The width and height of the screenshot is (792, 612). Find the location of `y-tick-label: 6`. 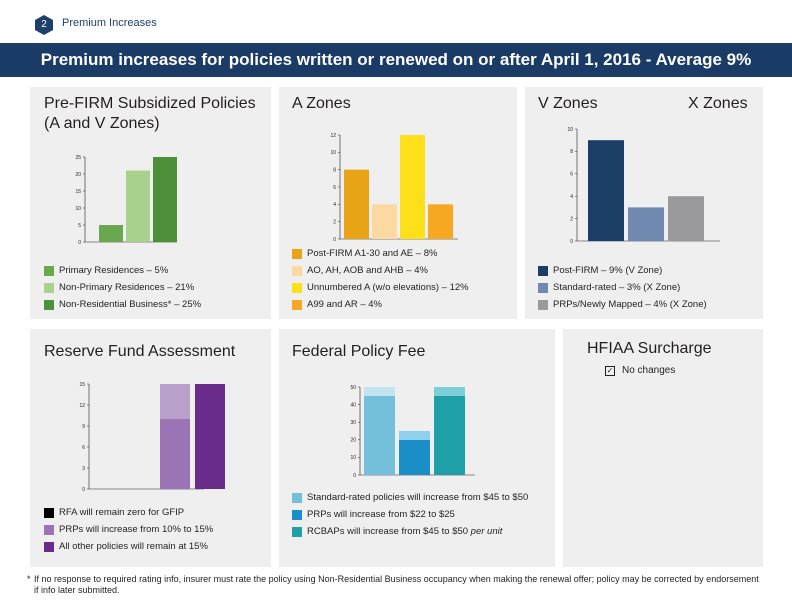

y-tick-label: 6 is located at coordinates (571, 175).